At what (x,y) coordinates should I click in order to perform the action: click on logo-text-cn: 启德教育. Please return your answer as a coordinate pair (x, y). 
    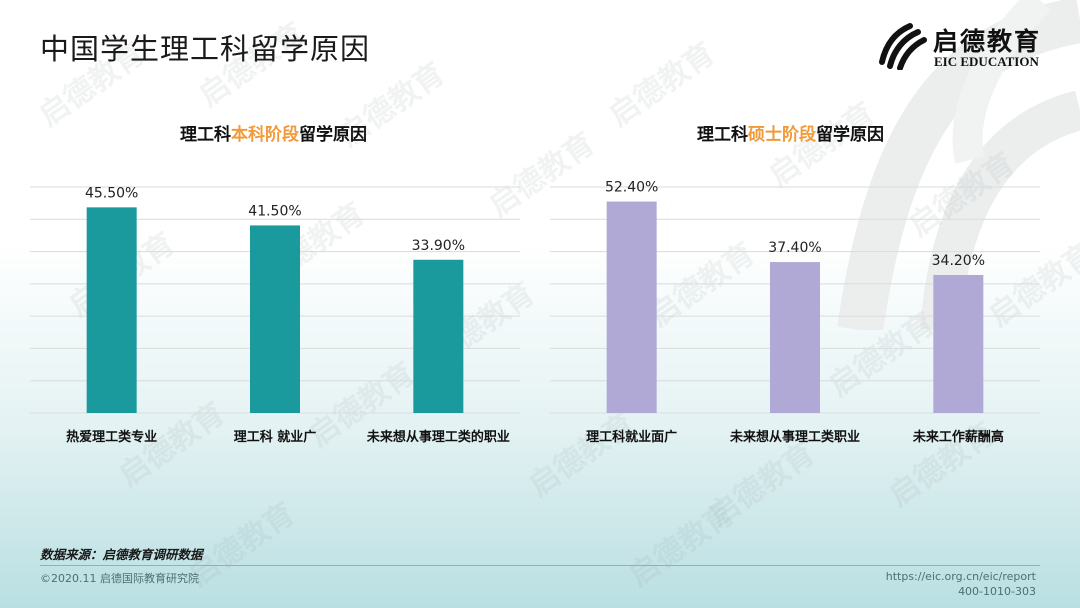
    Looking at the image, I should click on (987, 41).